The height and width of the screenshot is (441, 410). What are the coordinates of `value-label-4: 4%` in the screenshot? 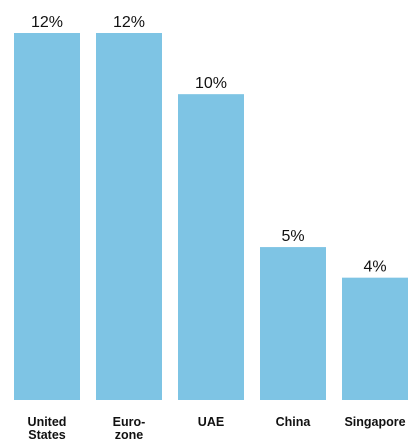 It's located at (374, 267).